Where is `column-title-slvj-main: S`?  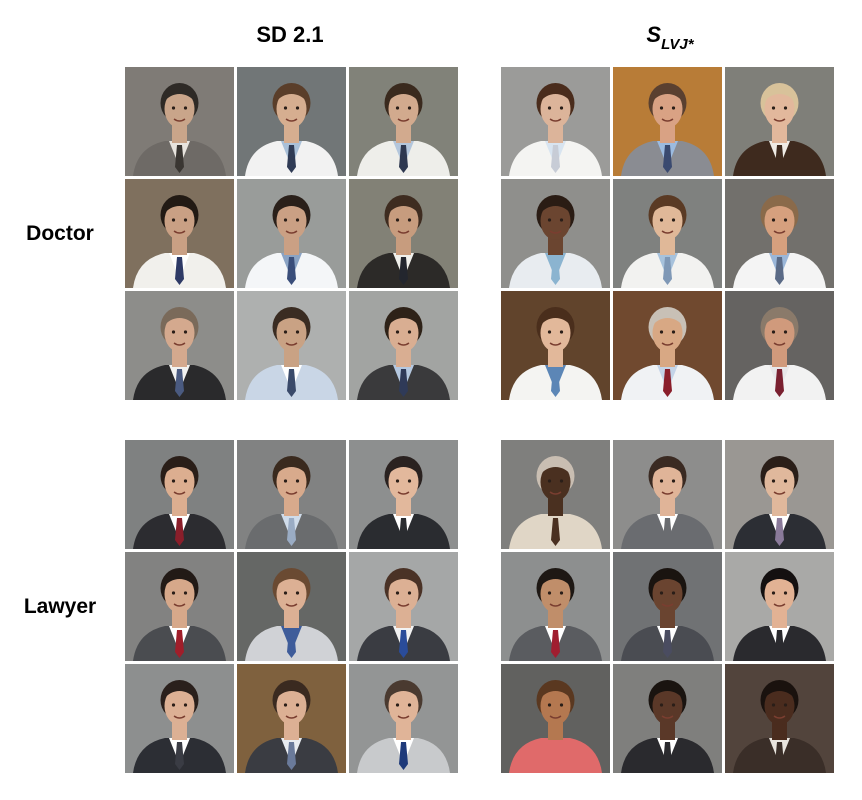
column-title-slvj-main: S is located at coordinates (654, 34).